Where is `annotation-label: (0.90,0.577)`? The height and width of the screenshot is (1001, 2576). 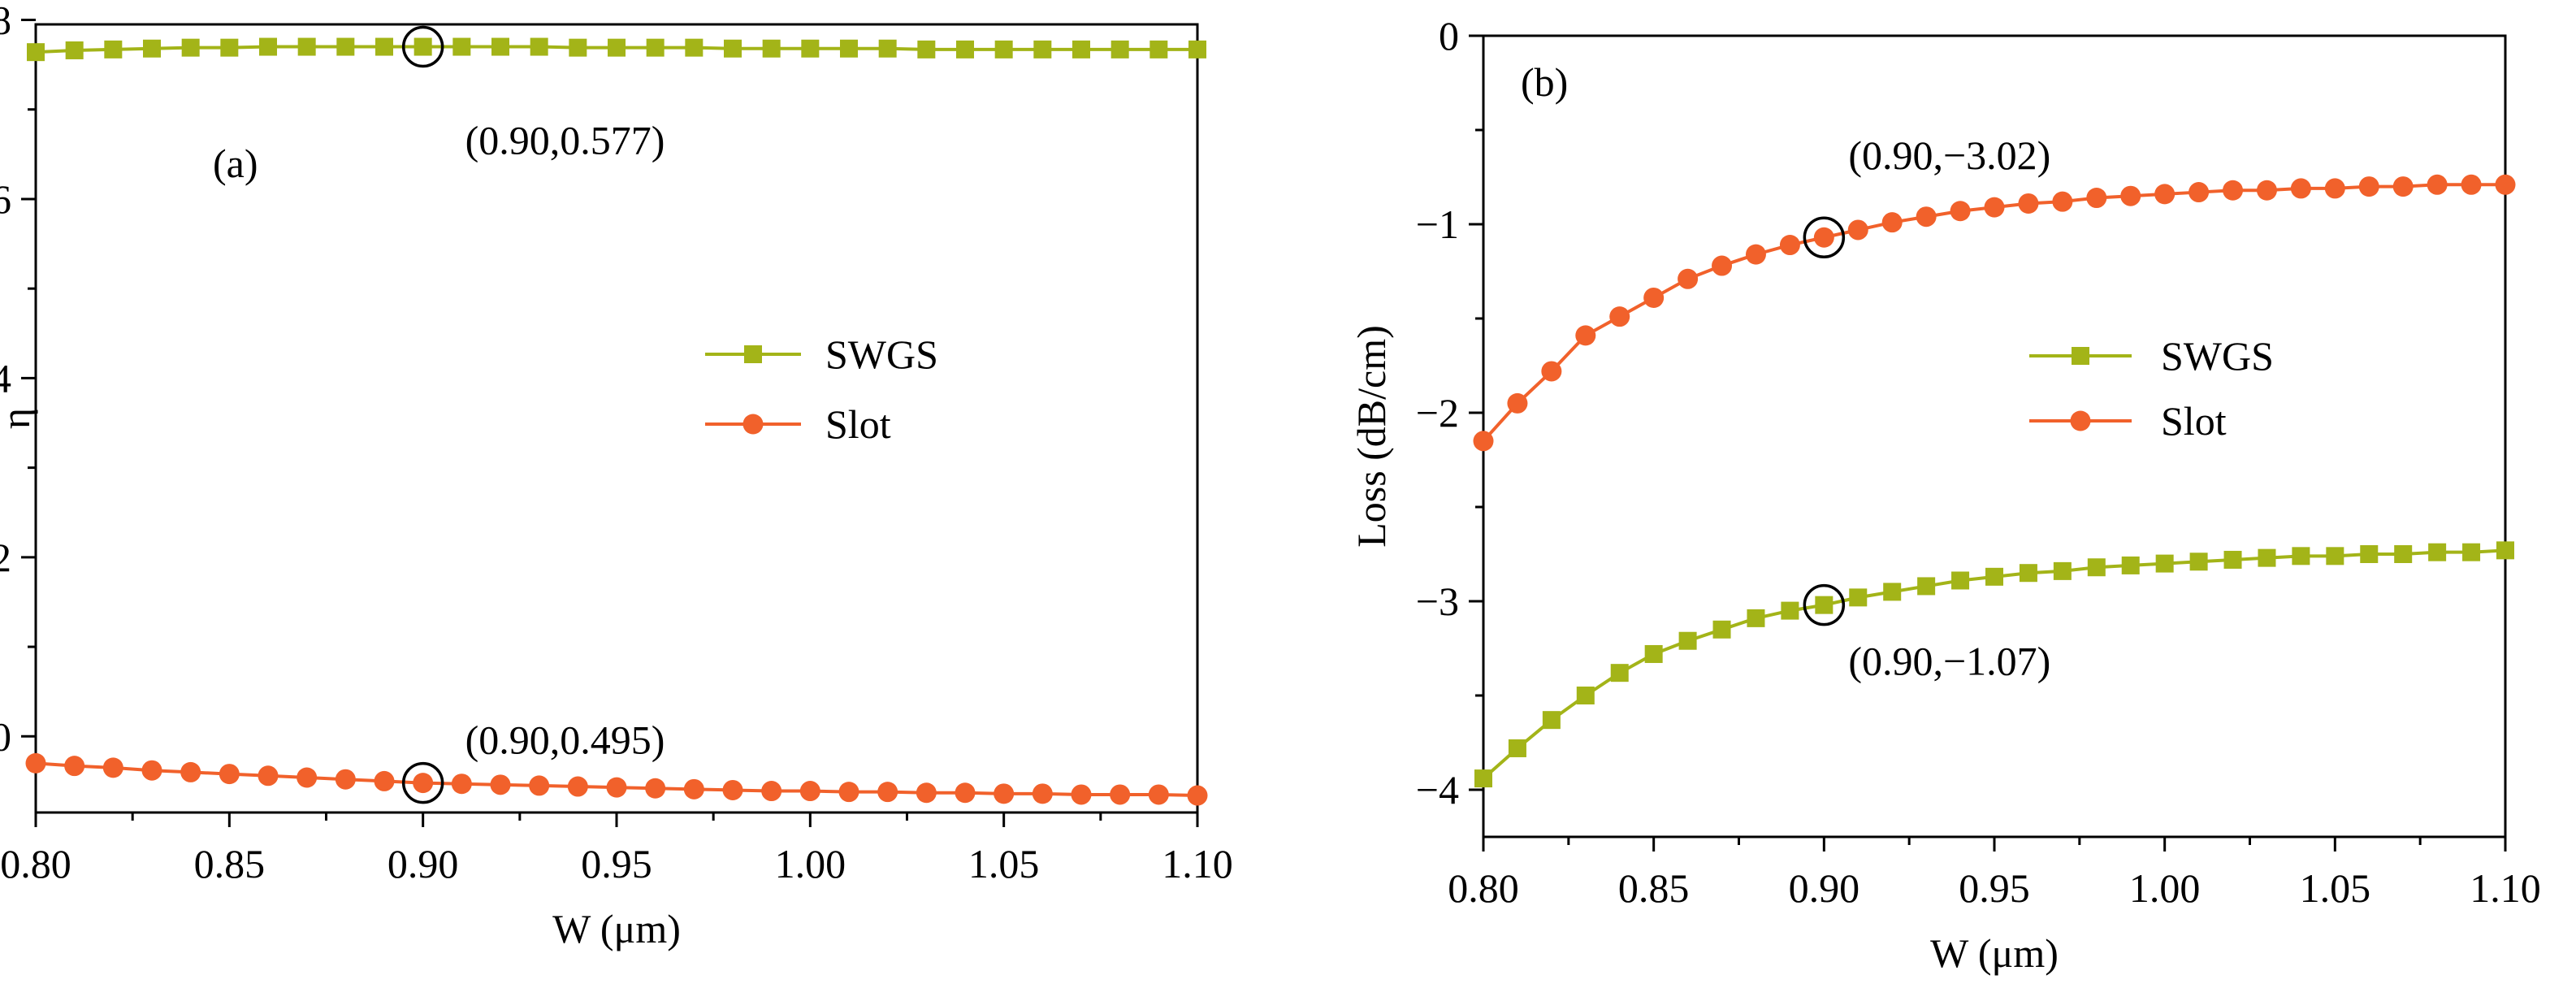
annotation-label: (0.90,0.577) is located at coordinates (565, 140).